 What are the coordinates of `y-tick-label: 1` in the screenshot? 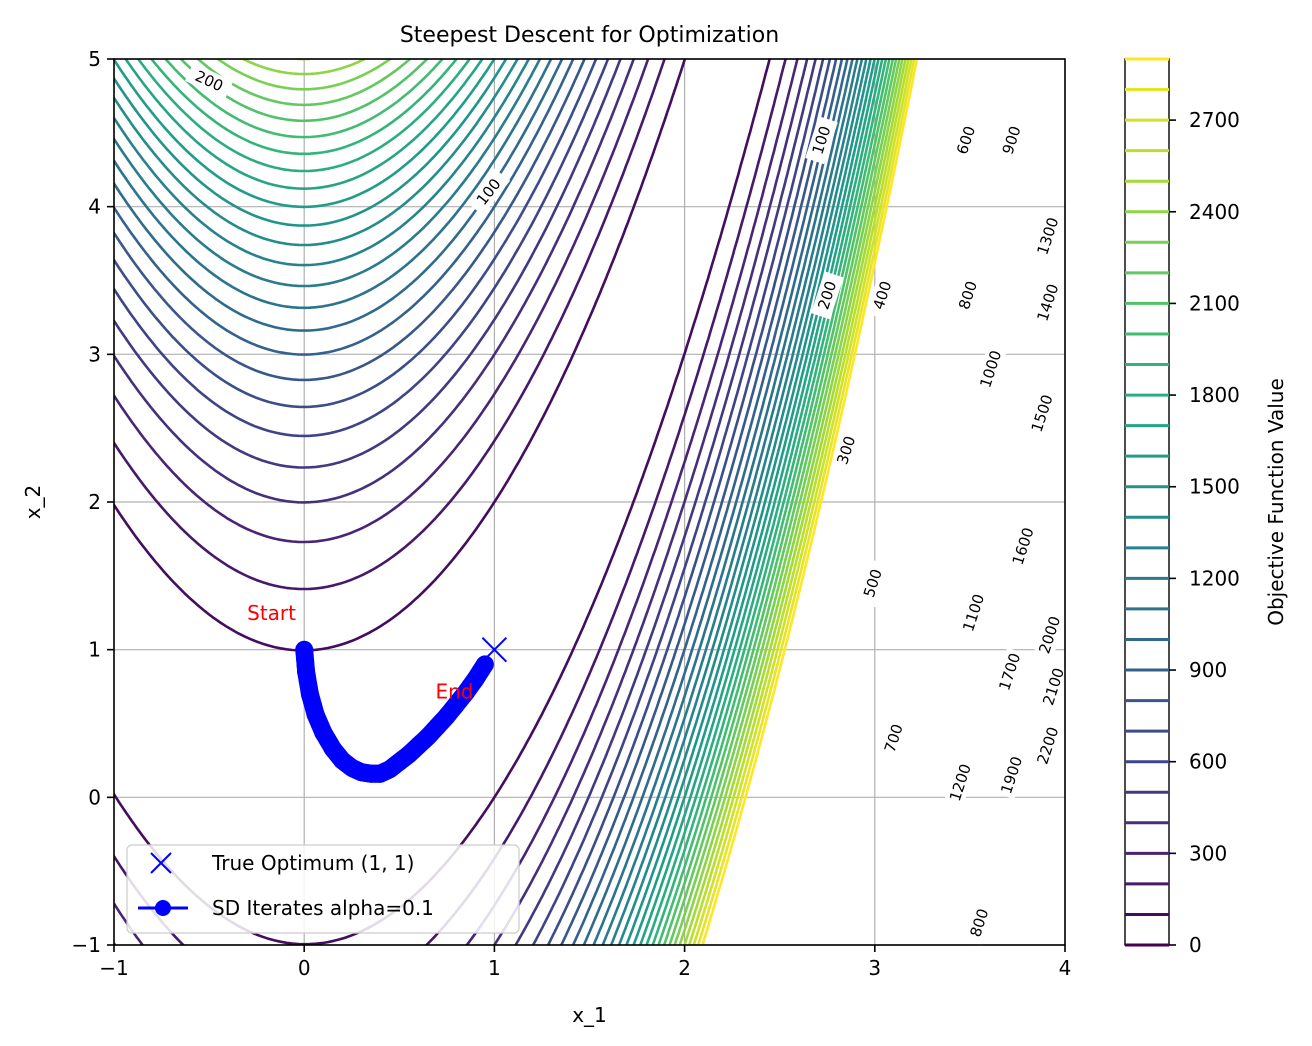 It's located at (94, 650).